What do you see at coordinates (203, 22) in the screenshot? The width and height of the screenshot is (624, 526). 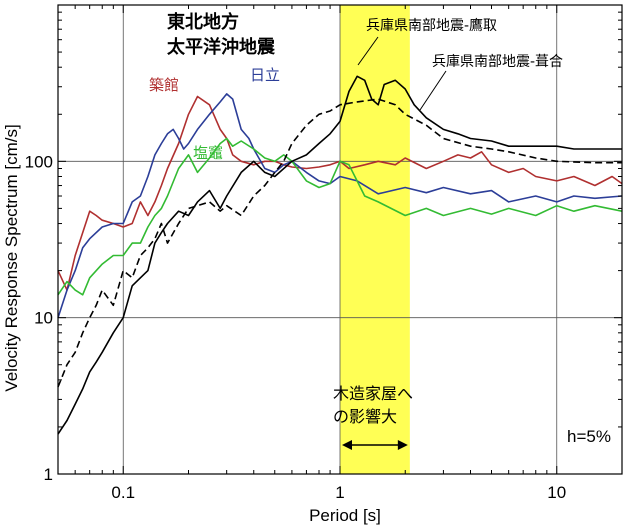 I see `title-line-1: 東北地方` at bounding box center [203, 22].